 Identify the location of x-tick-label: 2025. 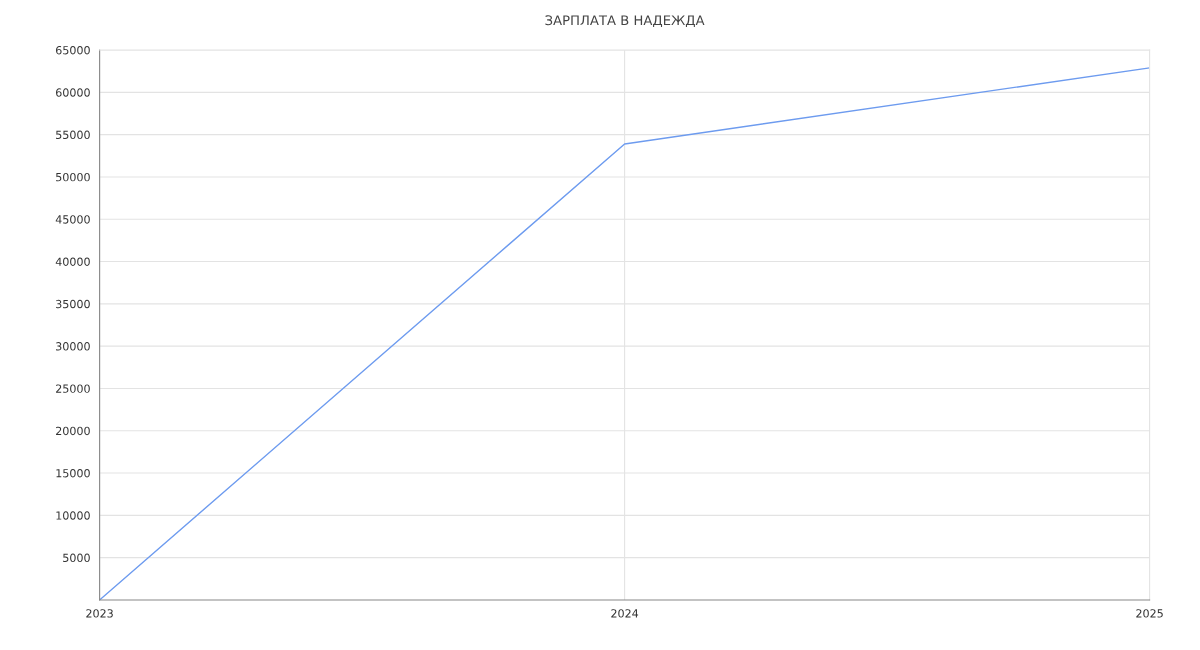
(1149, 613).